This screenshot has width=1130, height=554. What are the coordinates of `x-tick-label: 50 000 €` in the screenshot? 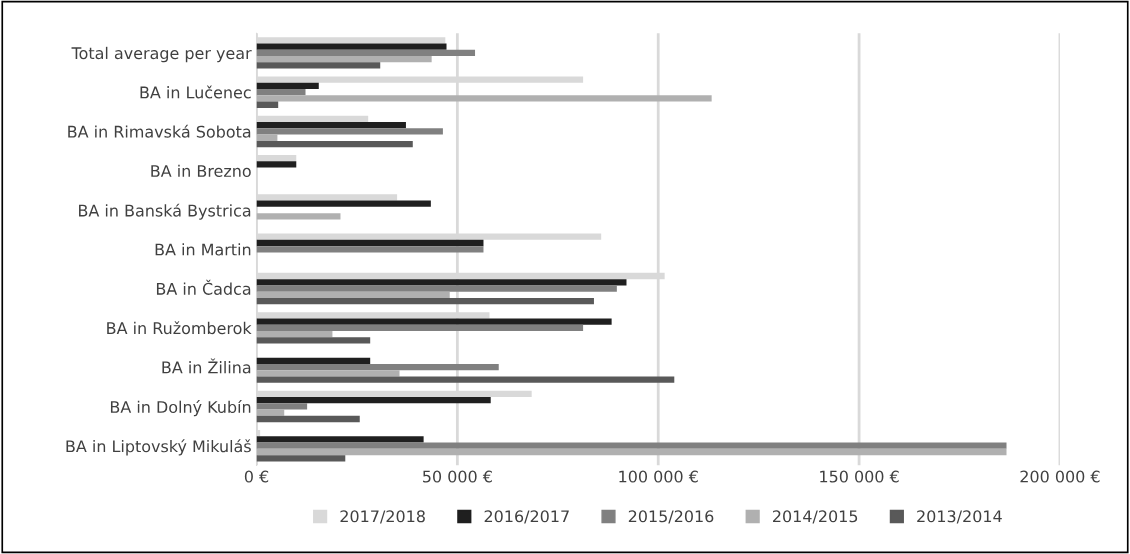 It's located at (457, 476).